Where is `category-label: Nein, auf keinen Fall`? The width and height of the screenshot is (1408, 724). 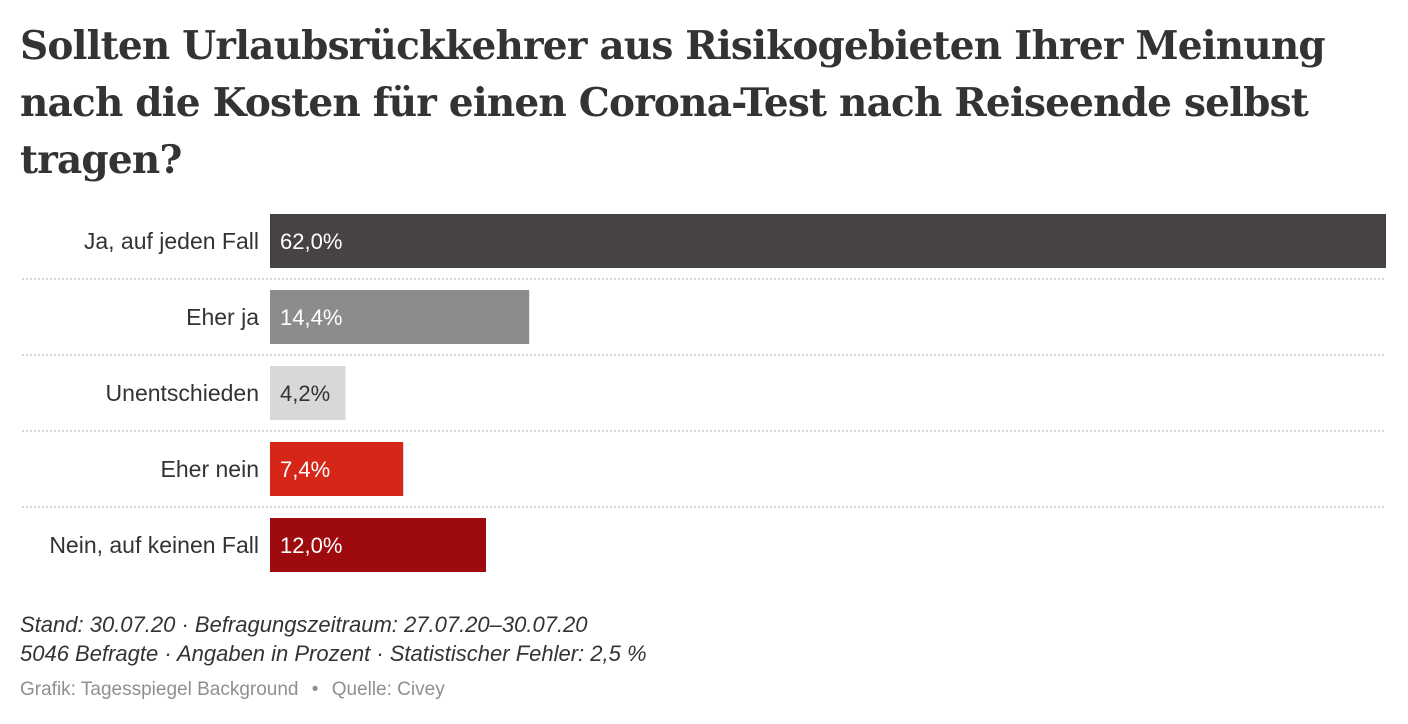
category-label: Nein, auf keinen Fall is located at coordinates (154, 545).